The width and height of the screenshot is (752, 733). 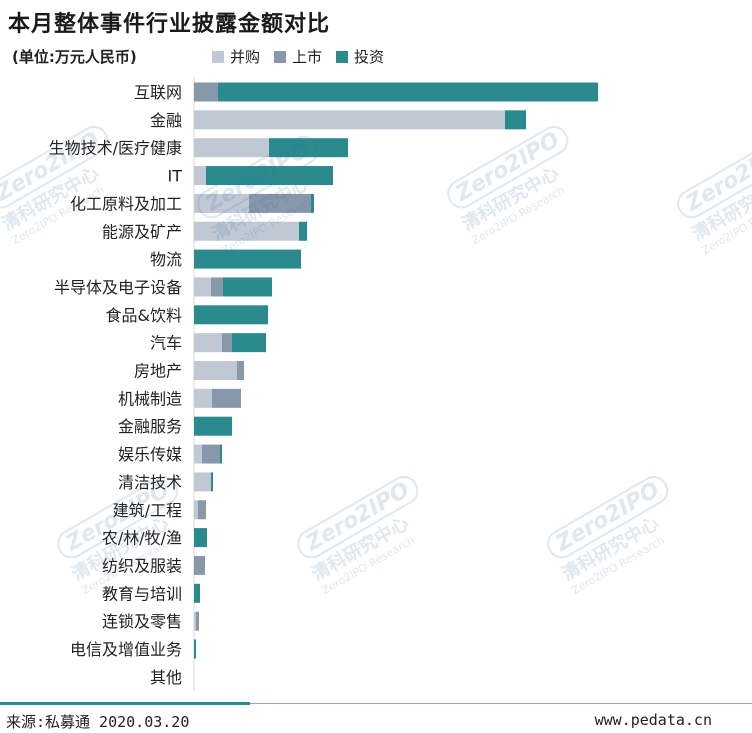 I want to click on legend-item-ipo: 上市, so click(x=298, y=56).